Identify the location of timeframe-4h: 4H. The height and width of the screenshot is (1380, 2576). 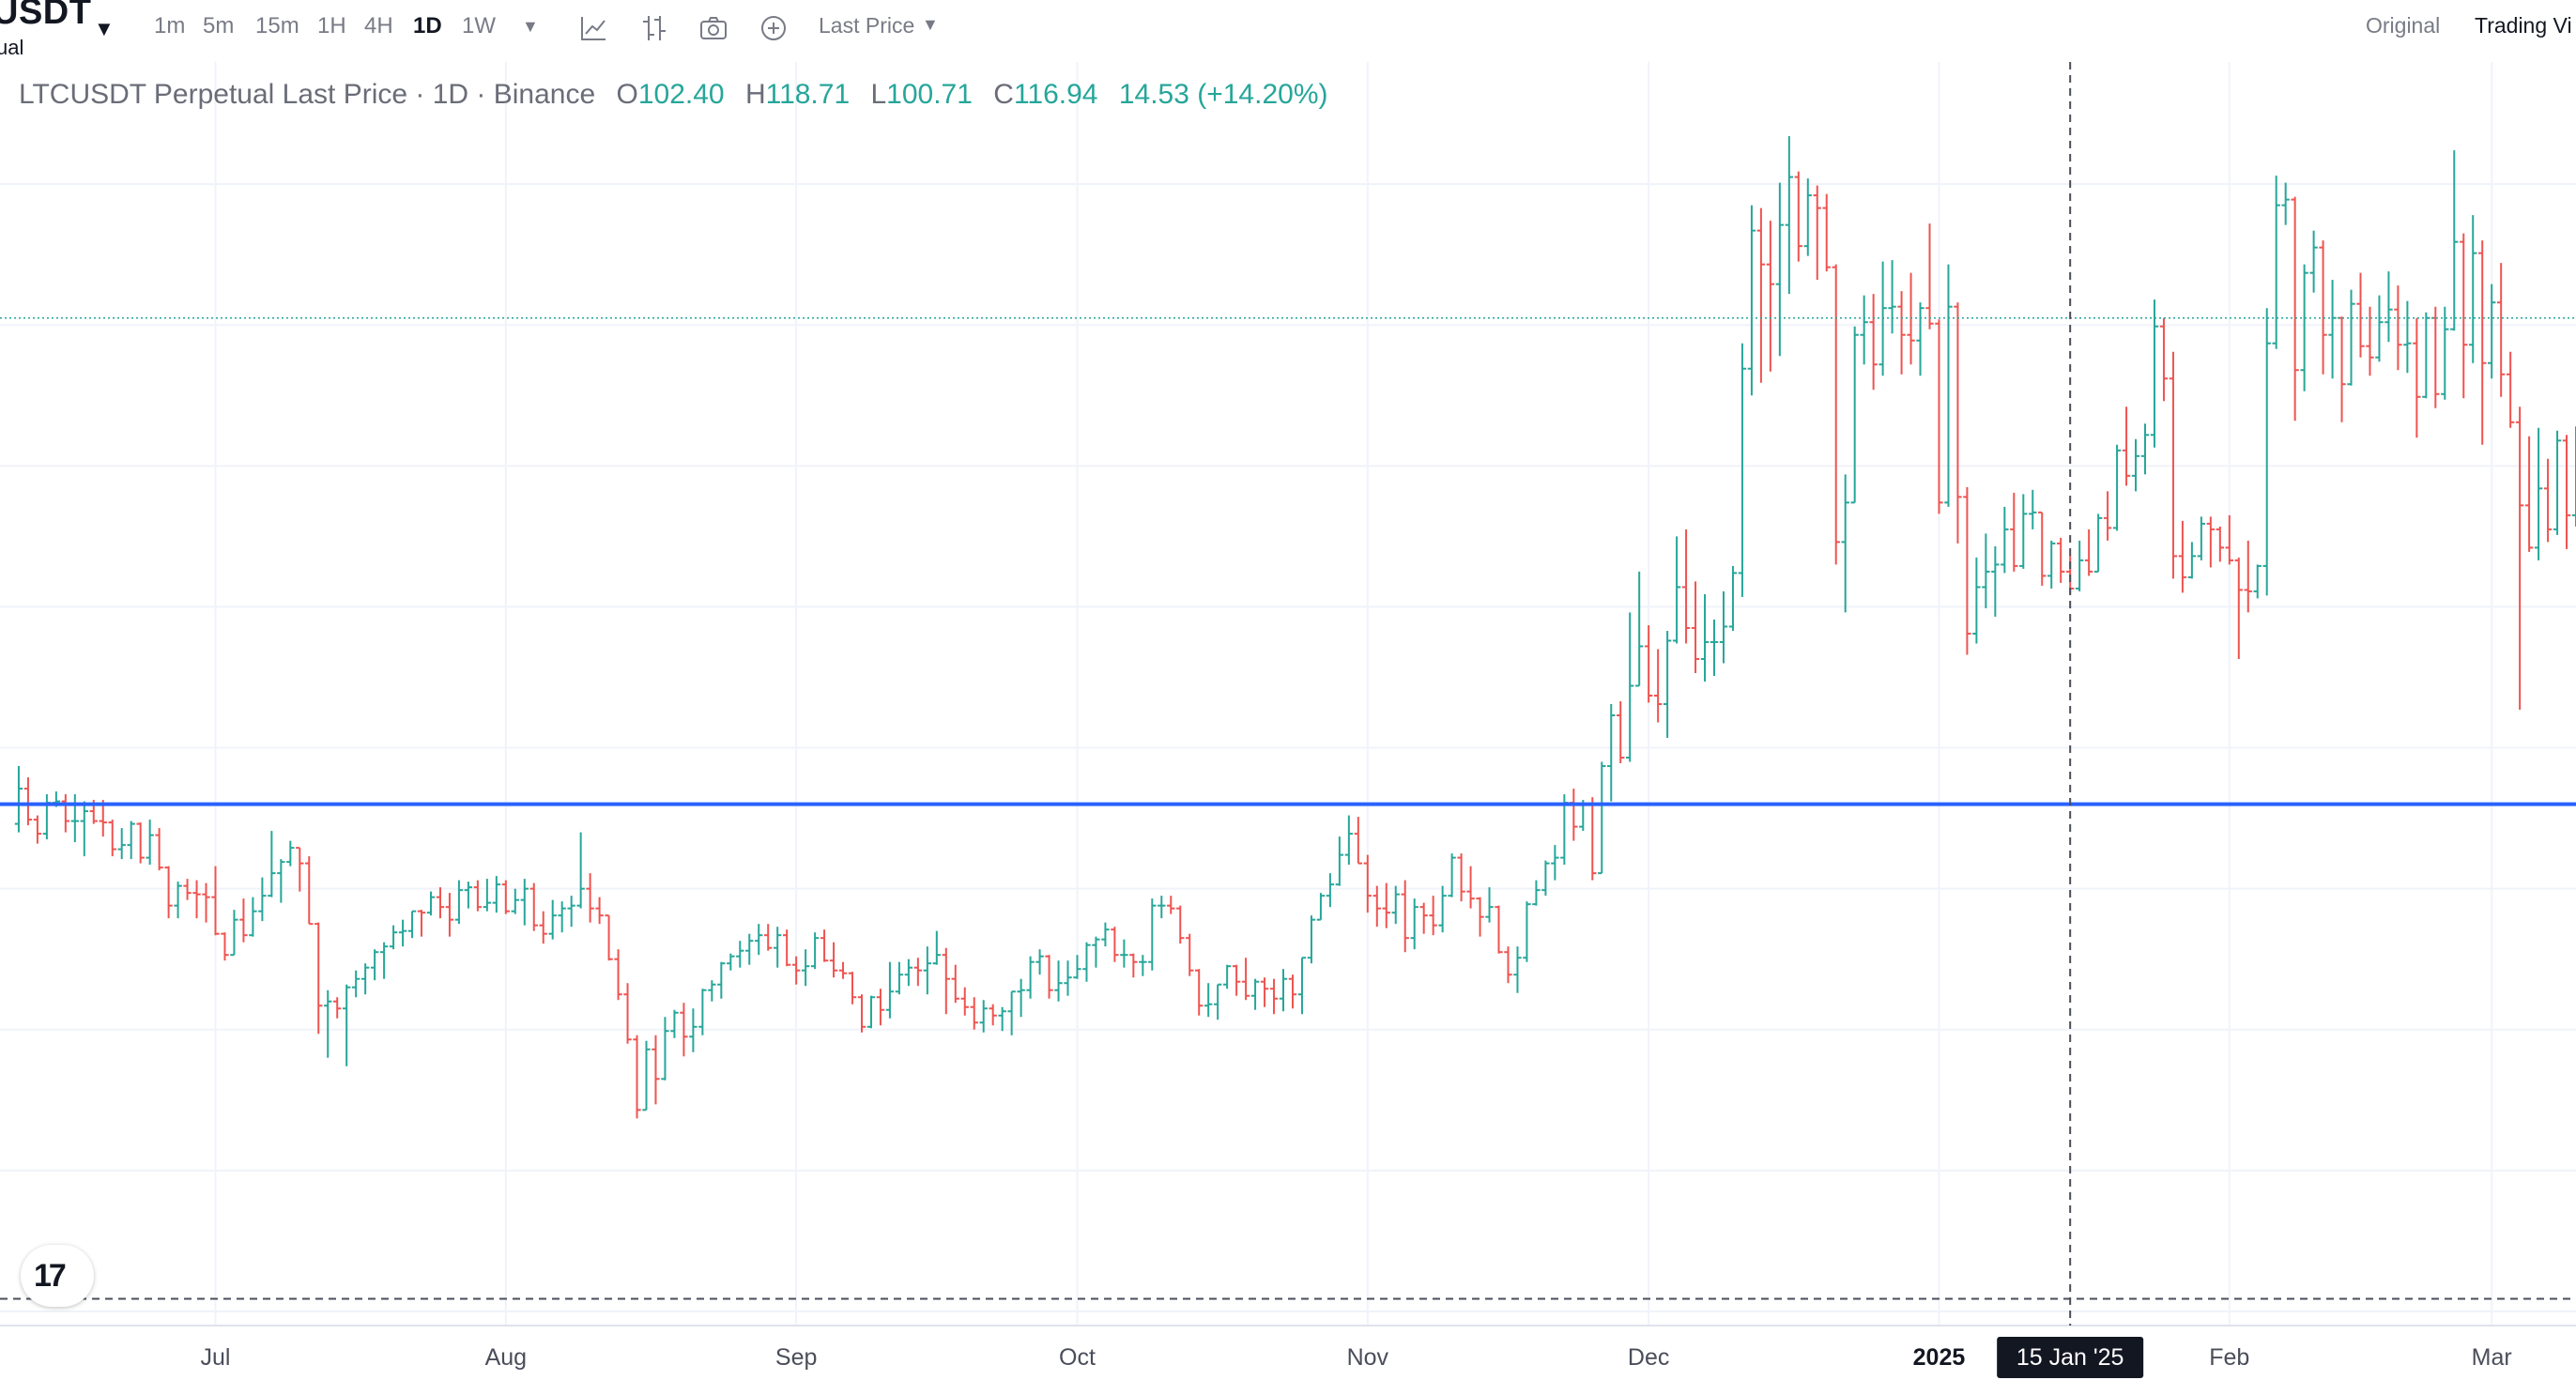
(379, 26).